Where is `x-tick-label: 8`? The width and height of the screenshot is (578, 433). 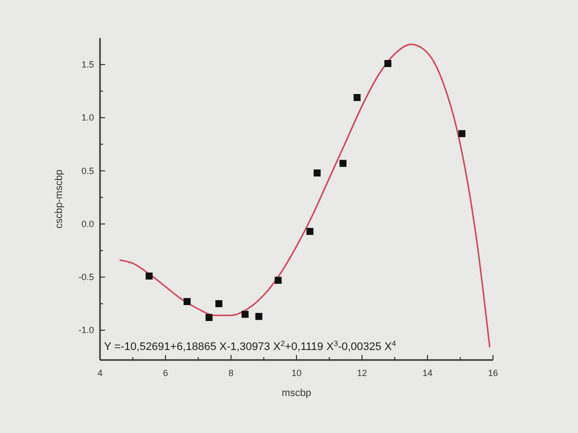 x-tick-label: 8 is located at coordinates (231, 373).